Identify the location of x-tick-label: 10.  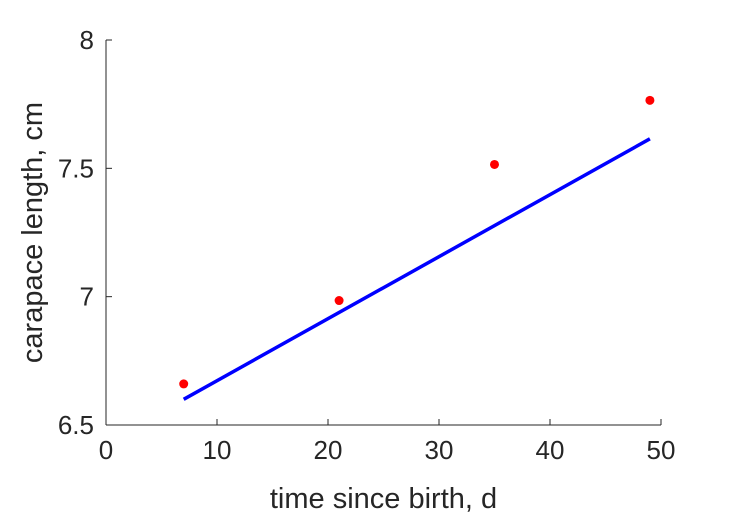
(217, 450).